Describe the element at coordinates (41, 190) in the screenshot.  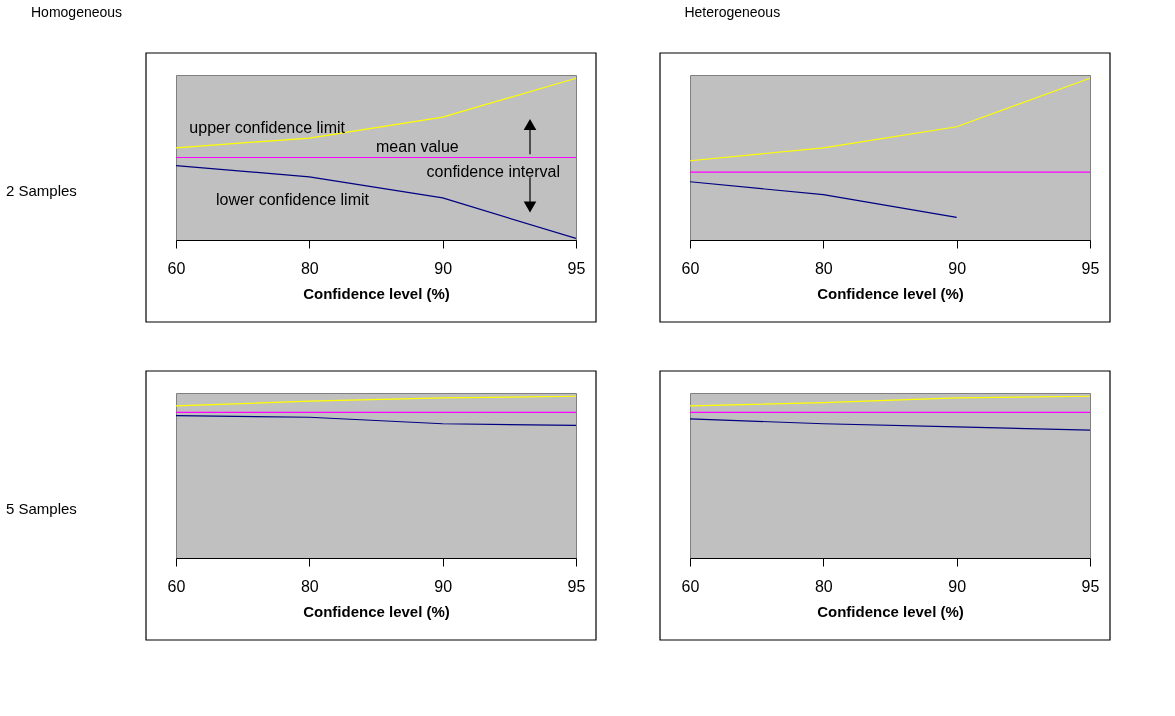
I see `y-axis-title: 2 Samples` at that location.